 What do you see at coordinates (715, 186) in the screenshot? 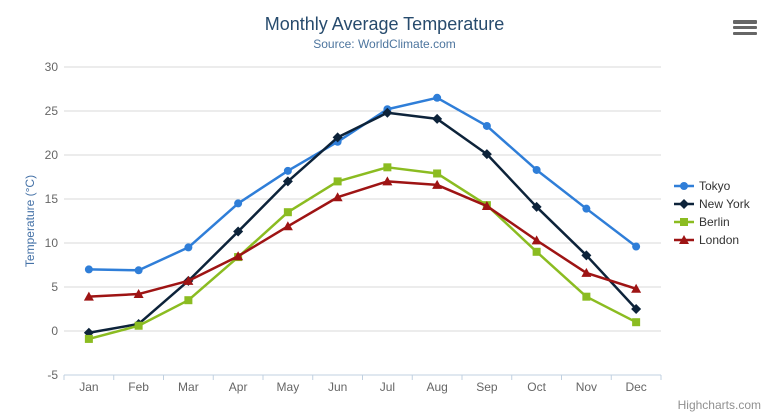
I see `legend-label-tokyo: Tokyo` at bounding box center [715, 186].